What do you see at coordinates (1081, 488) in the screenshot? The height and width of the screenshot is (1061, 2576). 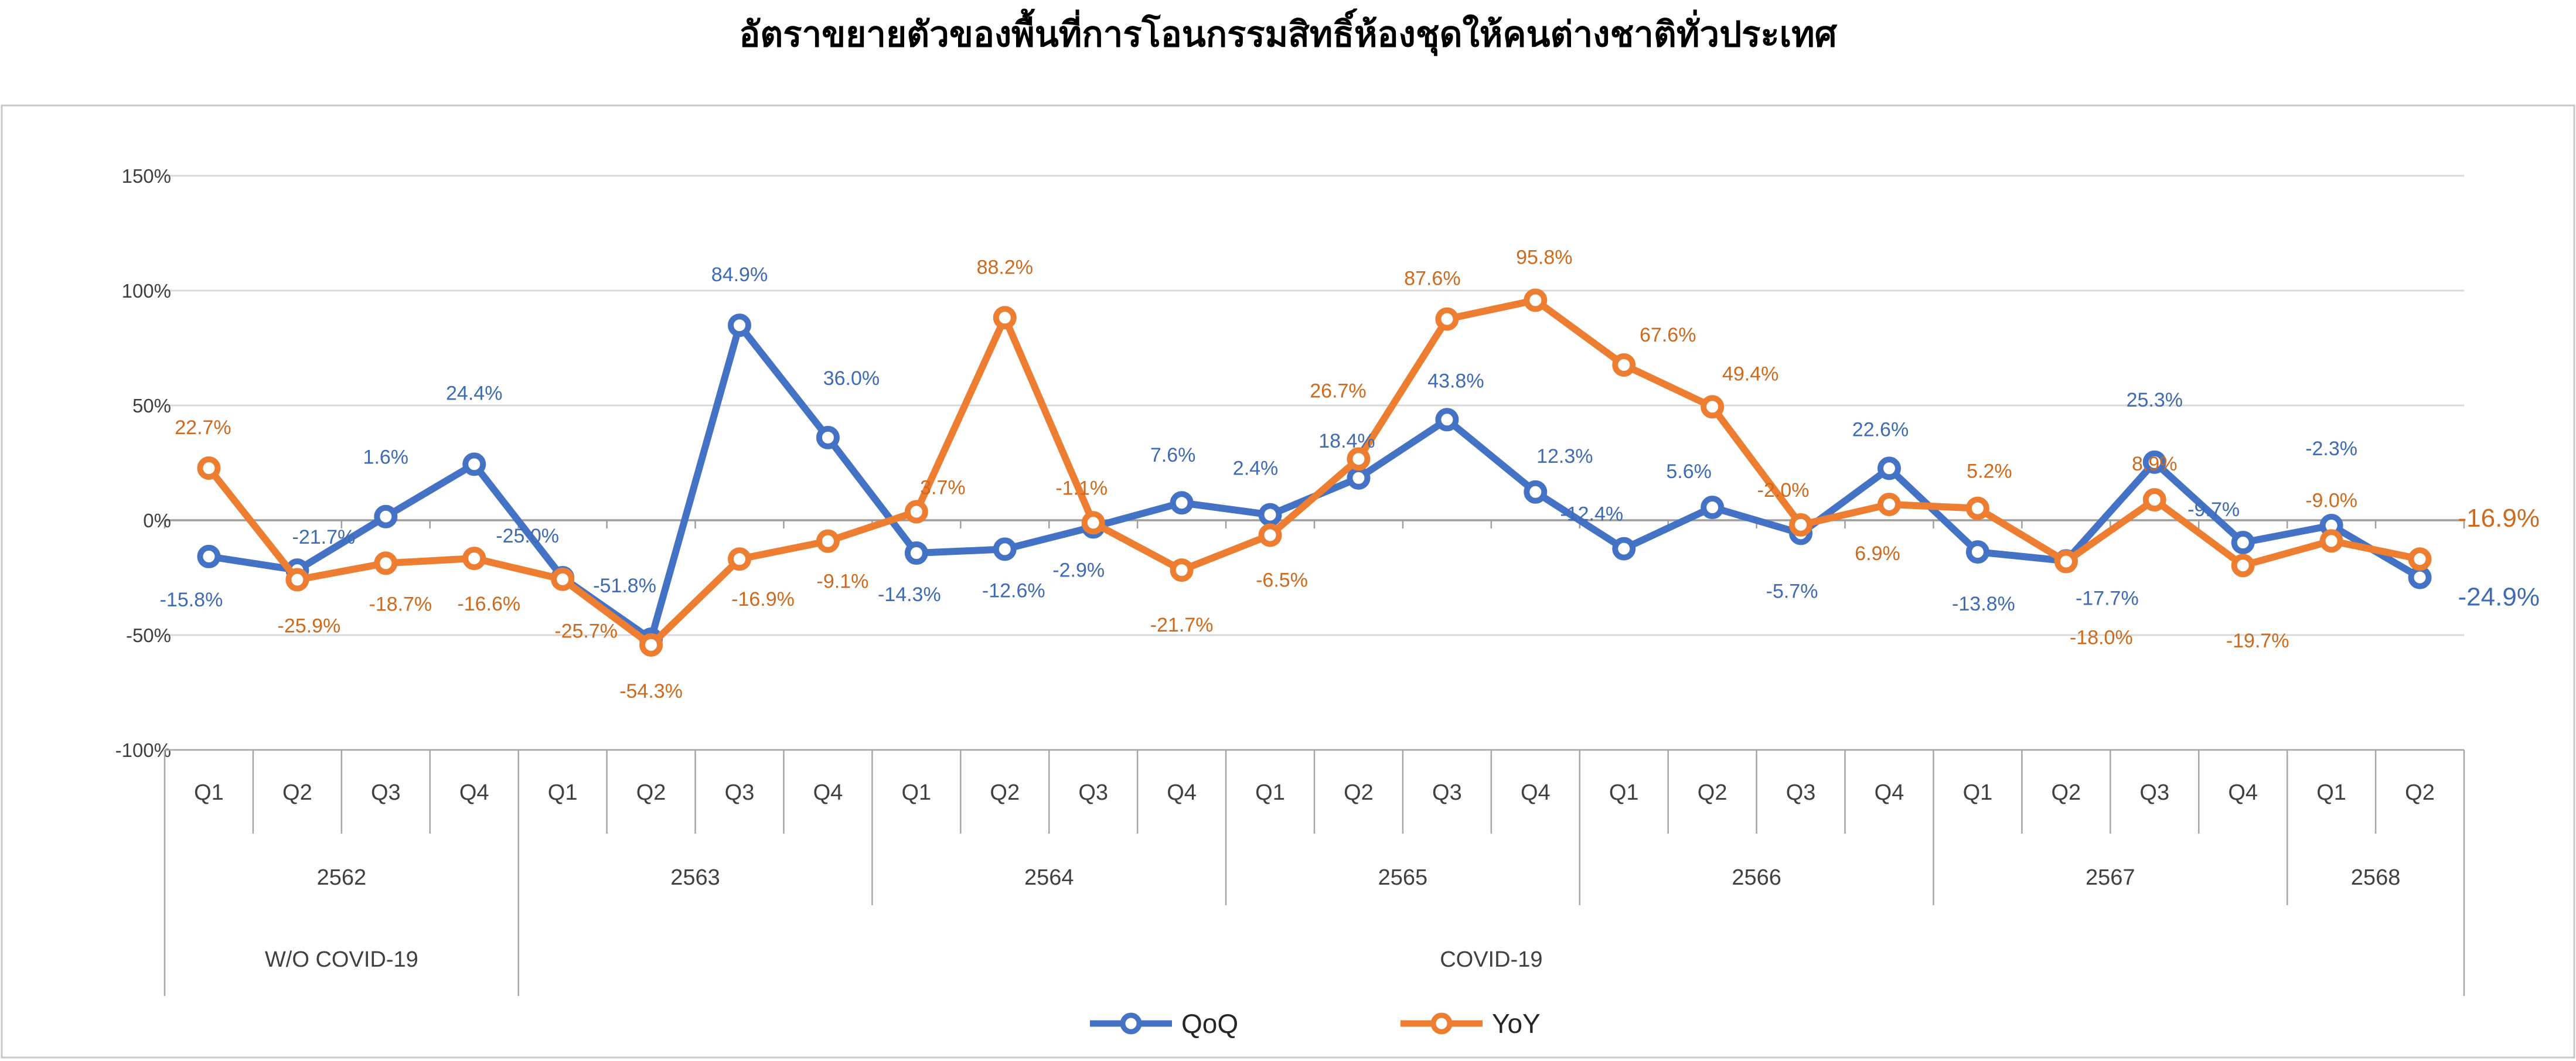 I see `point-label-yoy: -1.1%` at bounding box center [1081, 488].